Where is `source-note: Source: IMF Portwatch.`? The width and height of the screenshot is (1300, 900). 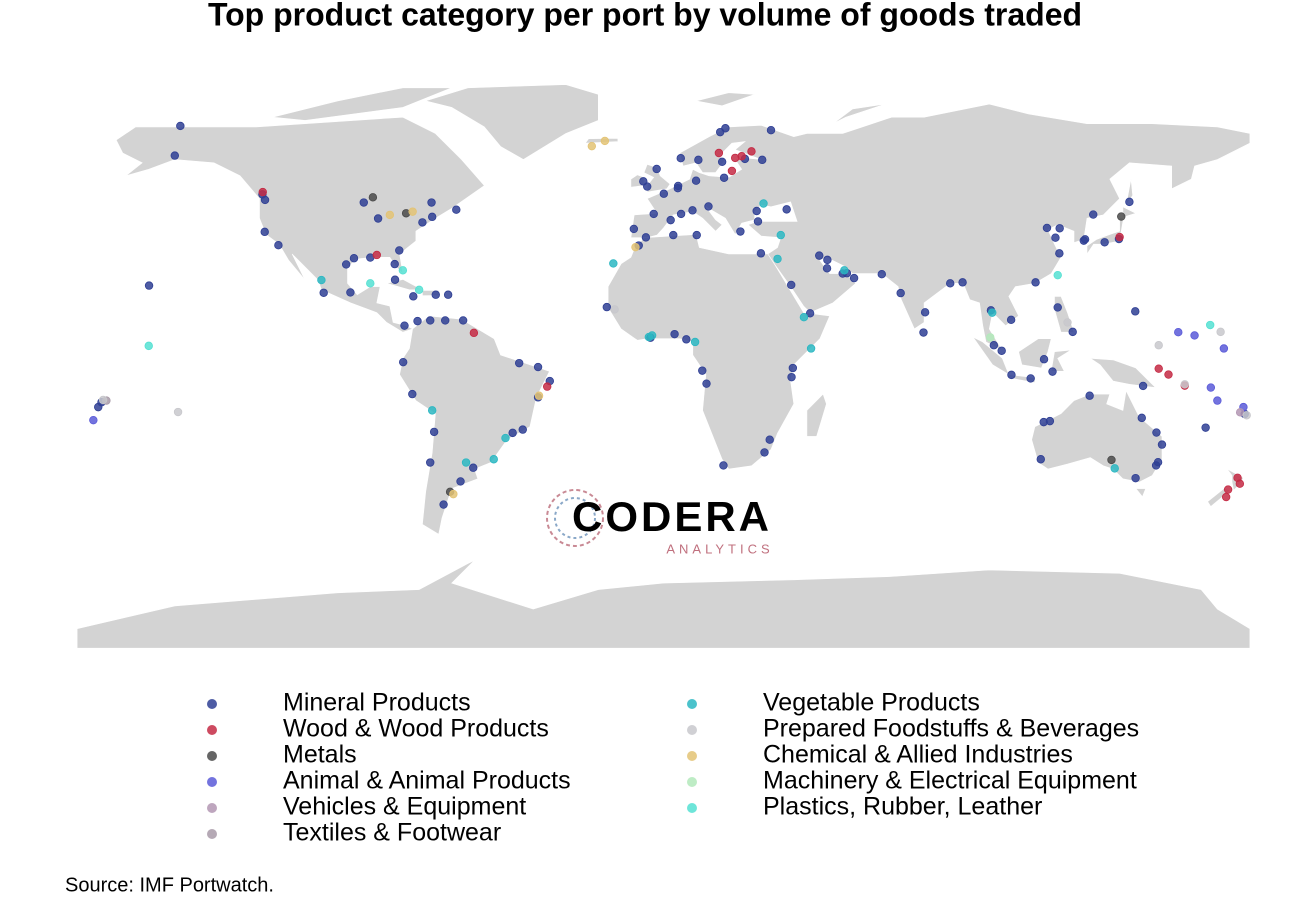 source-note: Source: IMF Portwatch. is located at coordinates (169, 885).